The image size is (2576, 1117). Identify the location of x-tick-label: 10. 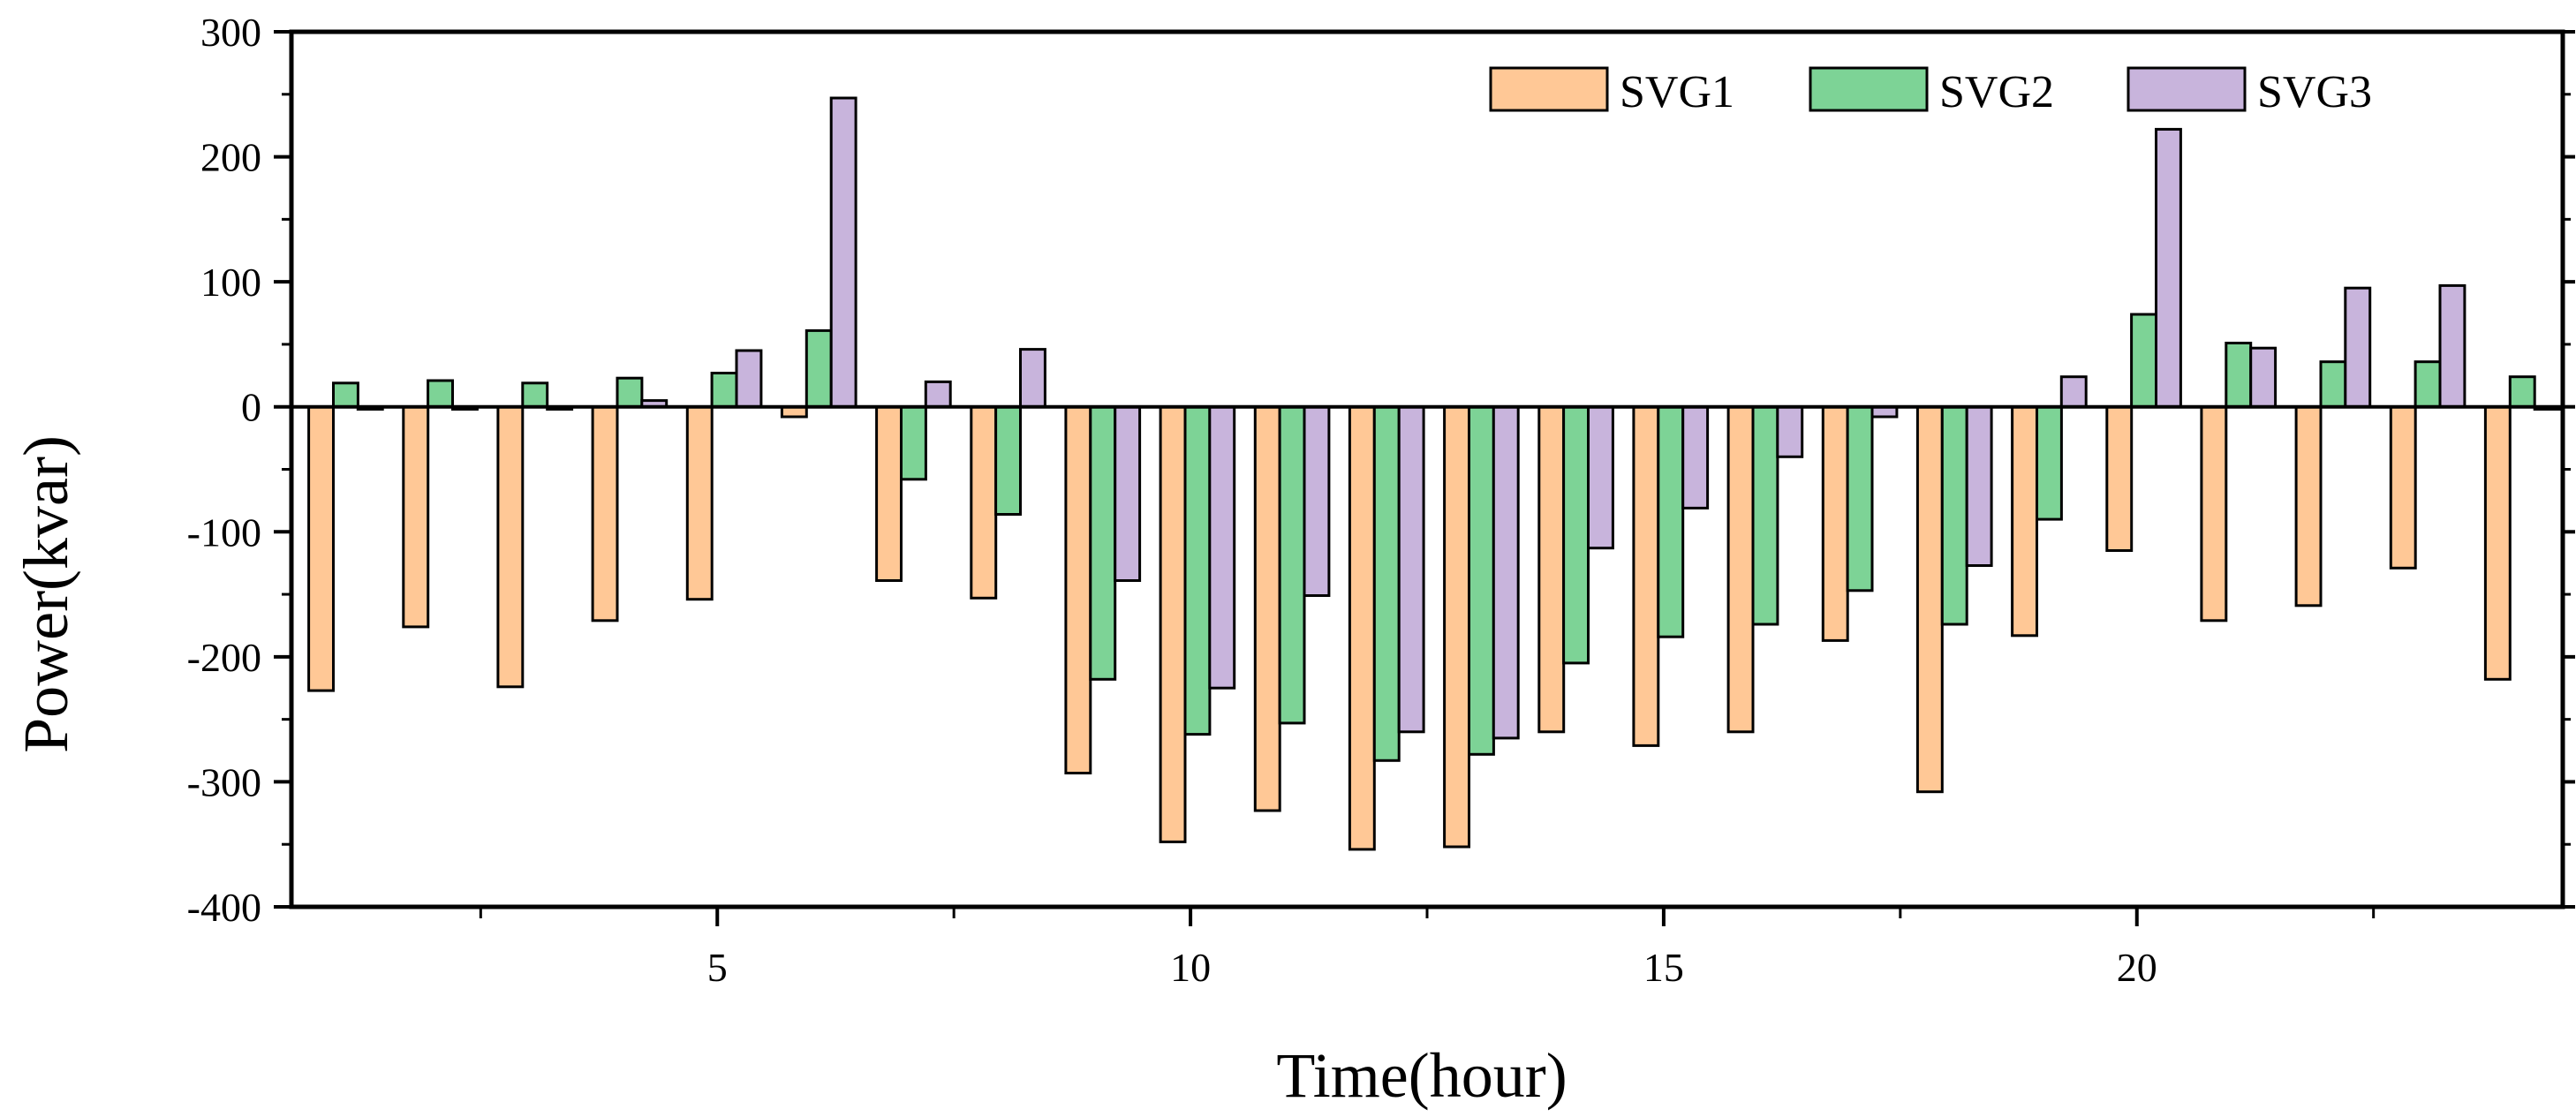
(1190, 968).